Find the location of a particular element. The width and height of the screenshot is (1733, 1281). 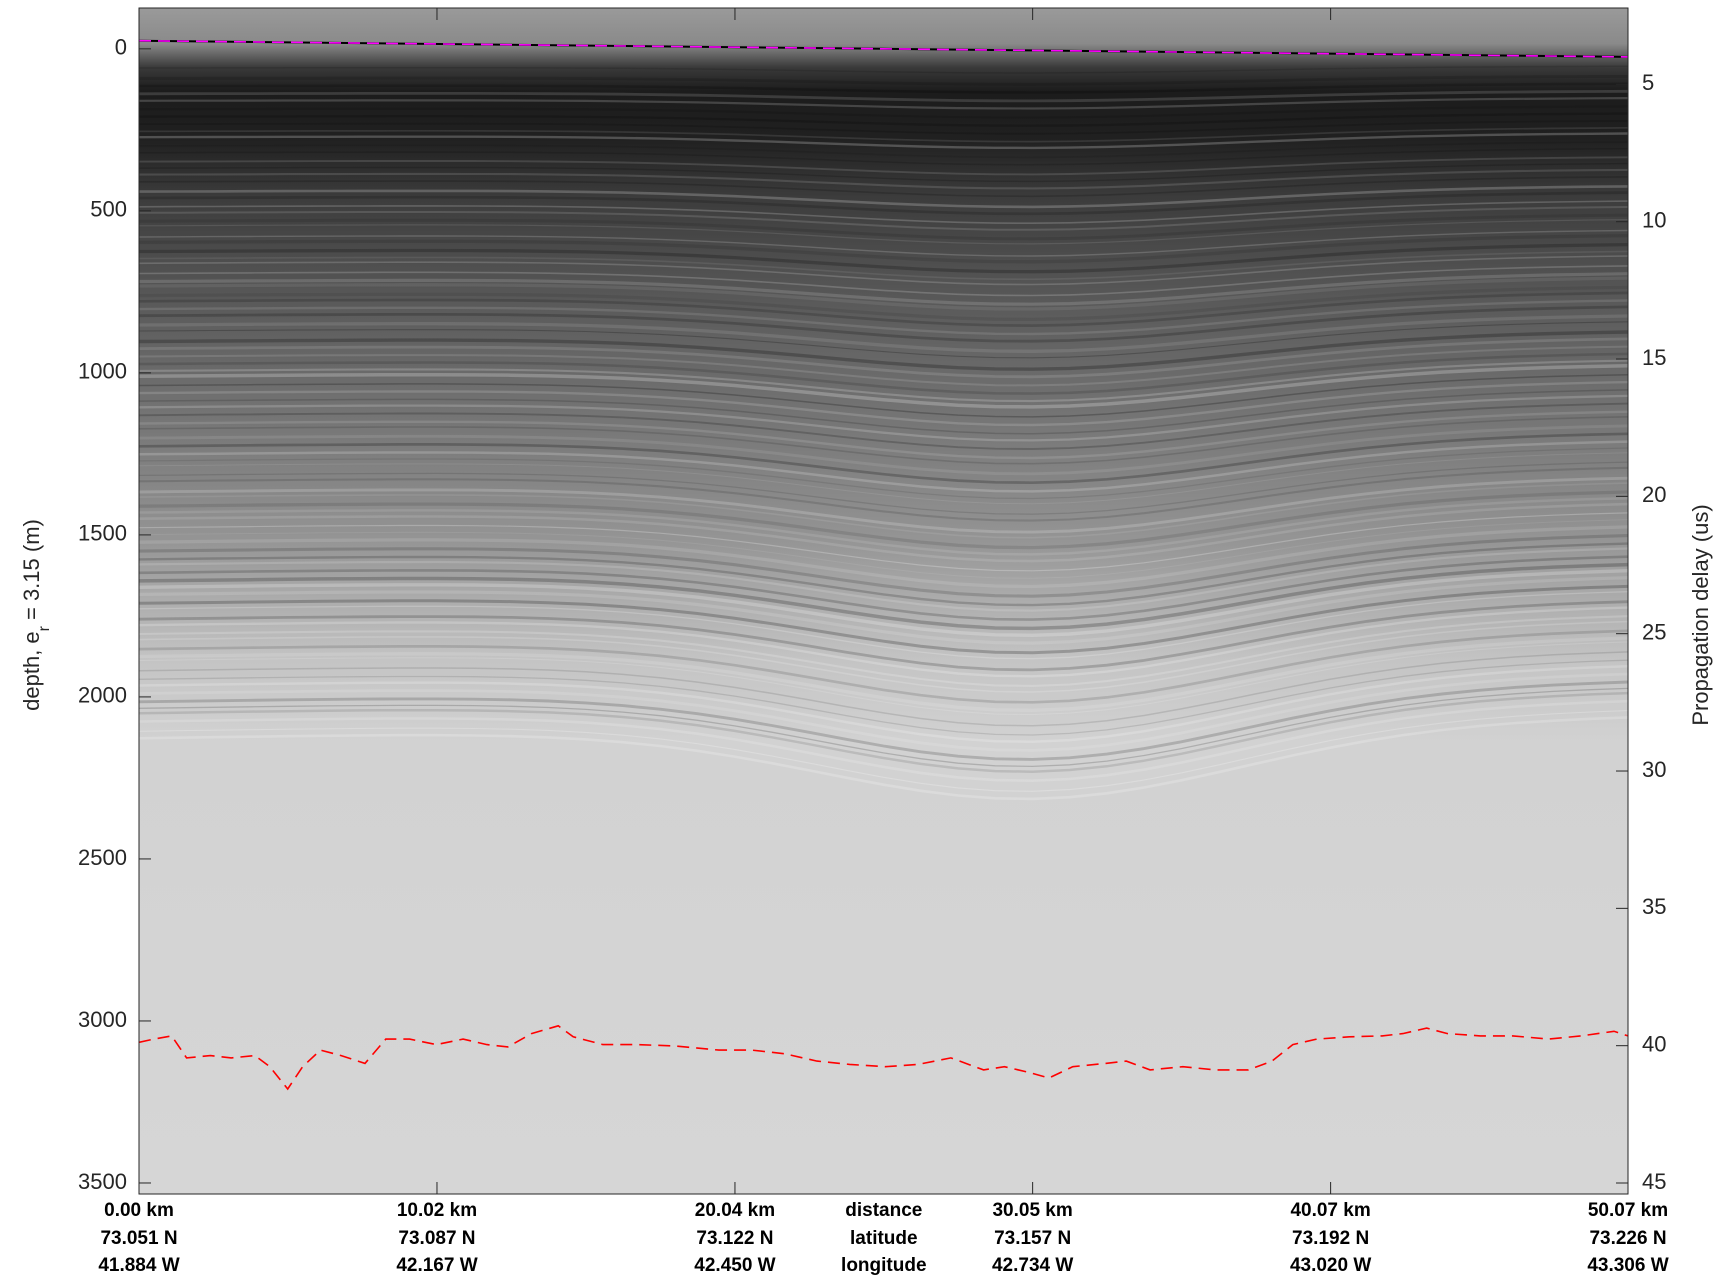

y-tick-label: 1000 is located at coordinates (102, 371).